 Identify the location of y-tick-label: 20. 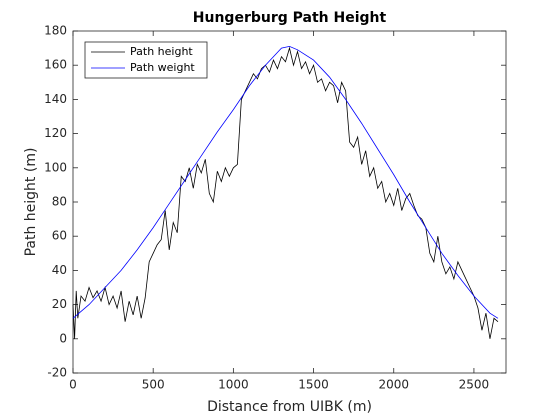
(59, 304).